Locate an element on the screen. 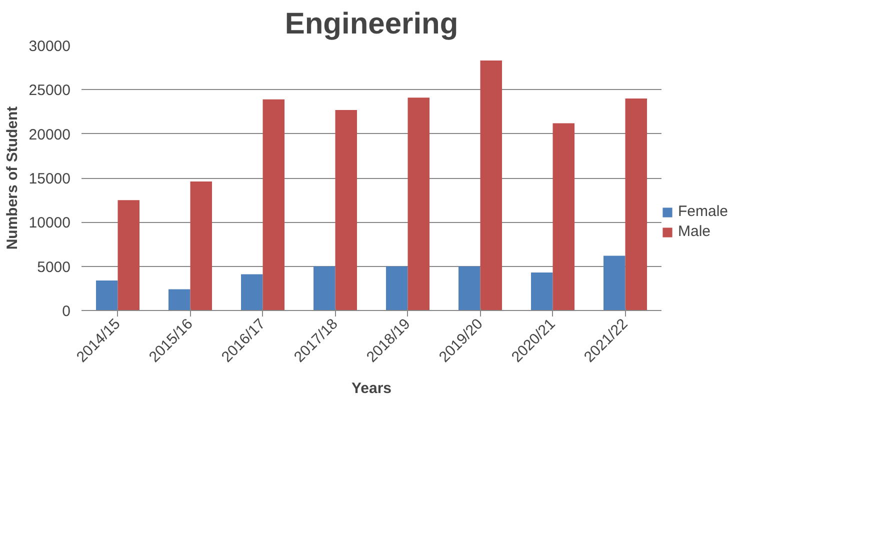  y-tick-label: 10000 is located at coordinates (49, 223).